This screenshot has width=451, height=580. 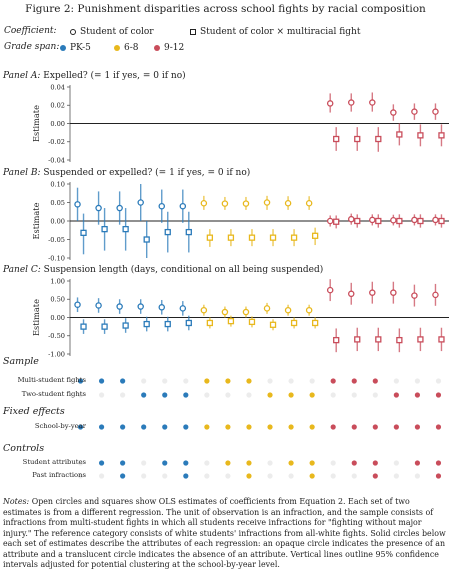 What do you see at coordinates (117, 32) in the screenshot?
I see `legend-item-label: Student of color` at bounding box center [117, 32].